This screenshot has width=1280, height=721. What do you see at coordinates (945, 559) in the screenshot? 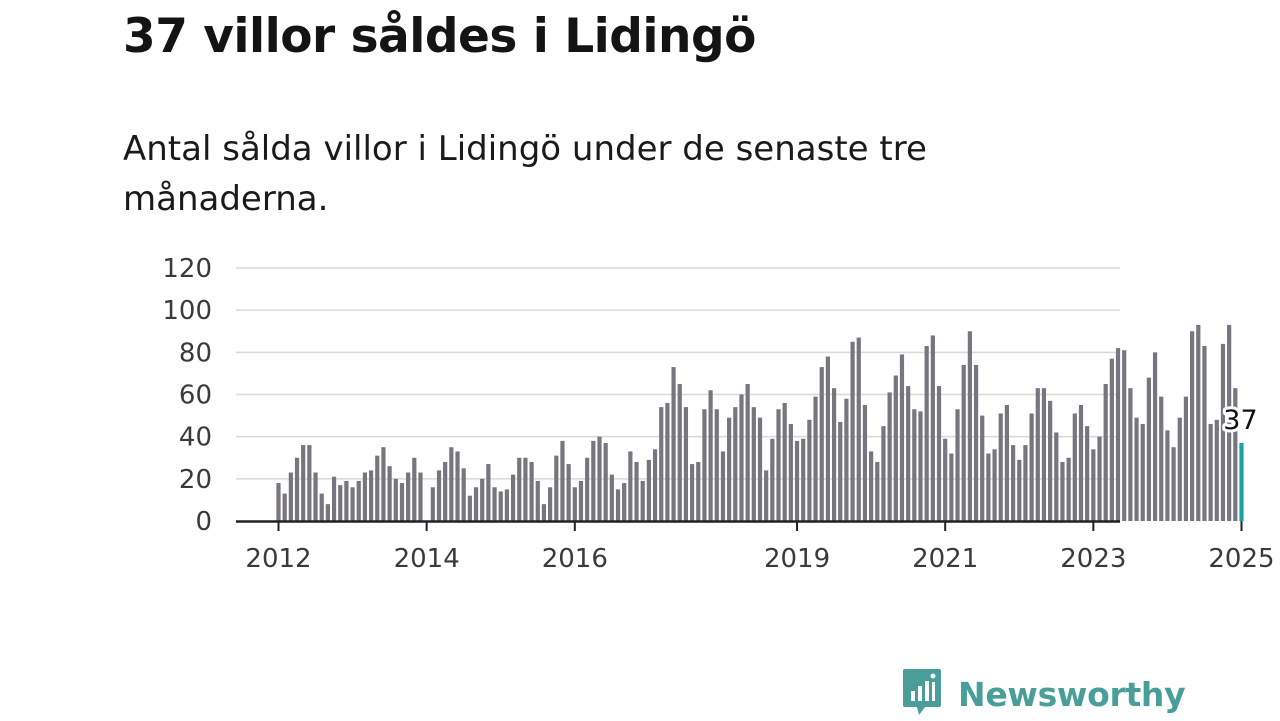
I see `x-tick-label: 2021` at bounding box center [945, 559].